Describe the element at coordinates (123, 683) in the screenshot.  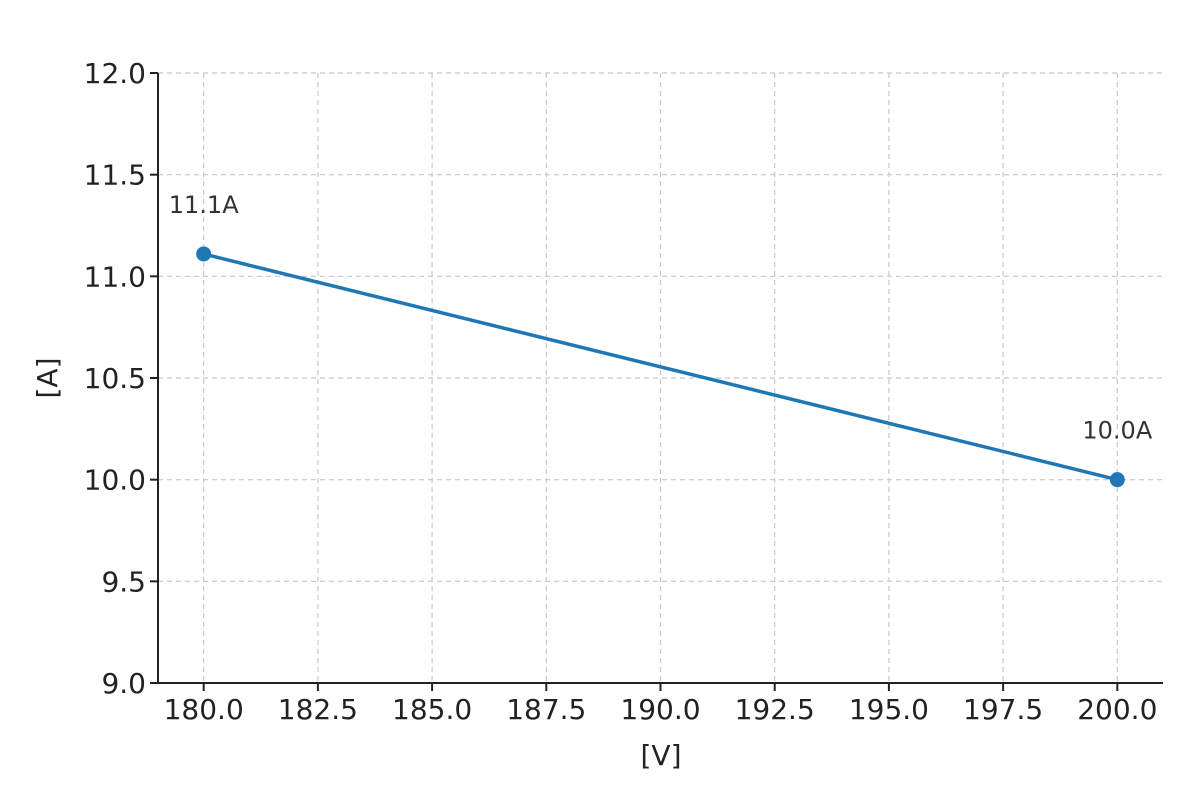
I see `y-tick-label: 9.0` at that location.